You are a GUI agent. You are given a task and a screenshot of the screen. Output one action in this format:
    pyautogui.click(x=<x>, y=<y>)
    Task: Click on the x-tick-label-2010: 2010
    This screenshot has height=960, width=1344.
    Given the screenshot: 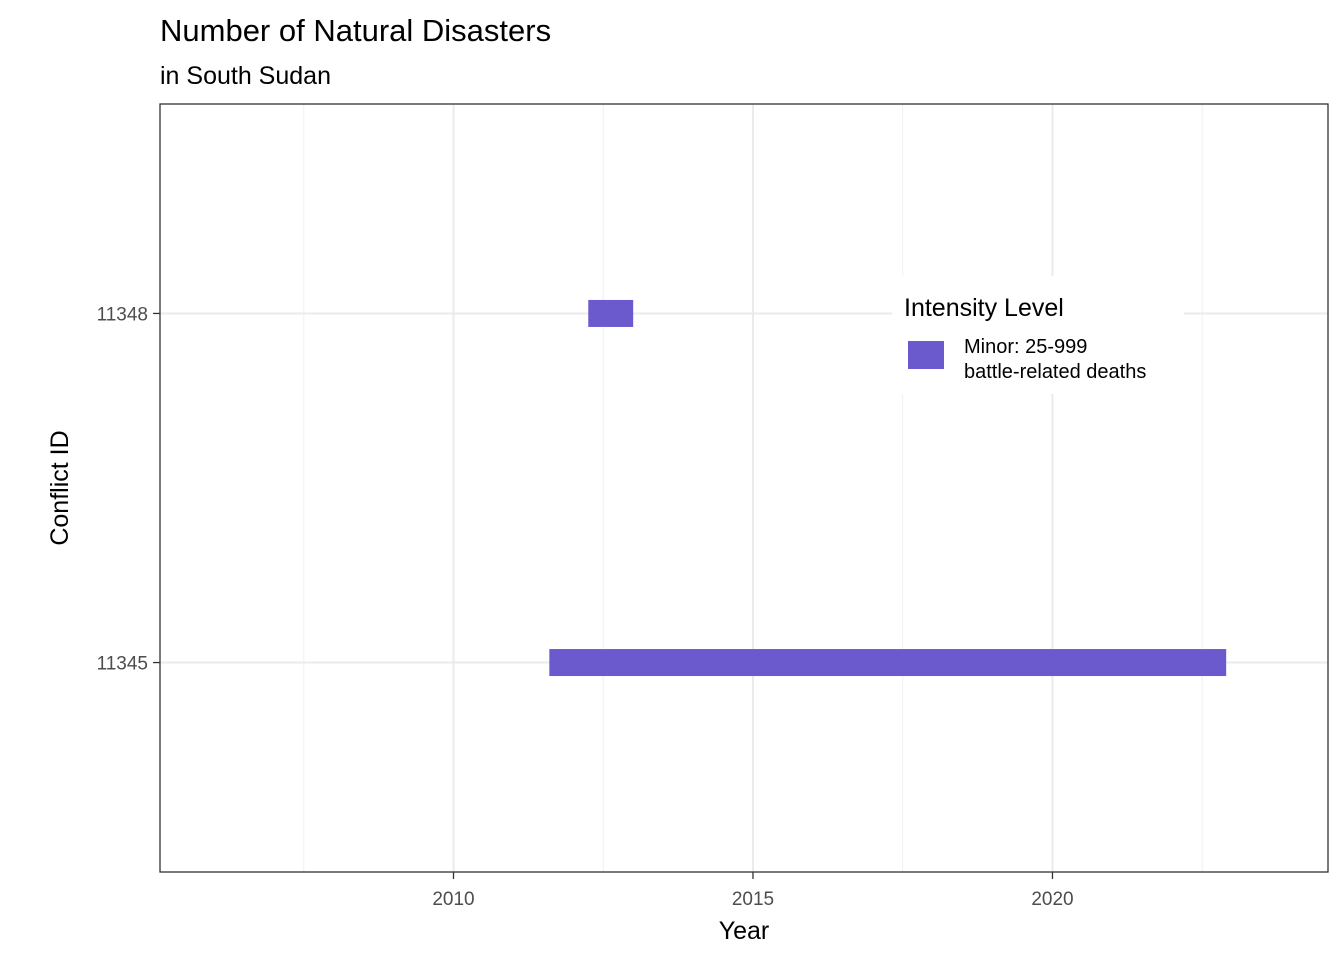 What is the action you would take?
    pyautogui.click(x=453, y=899)
    